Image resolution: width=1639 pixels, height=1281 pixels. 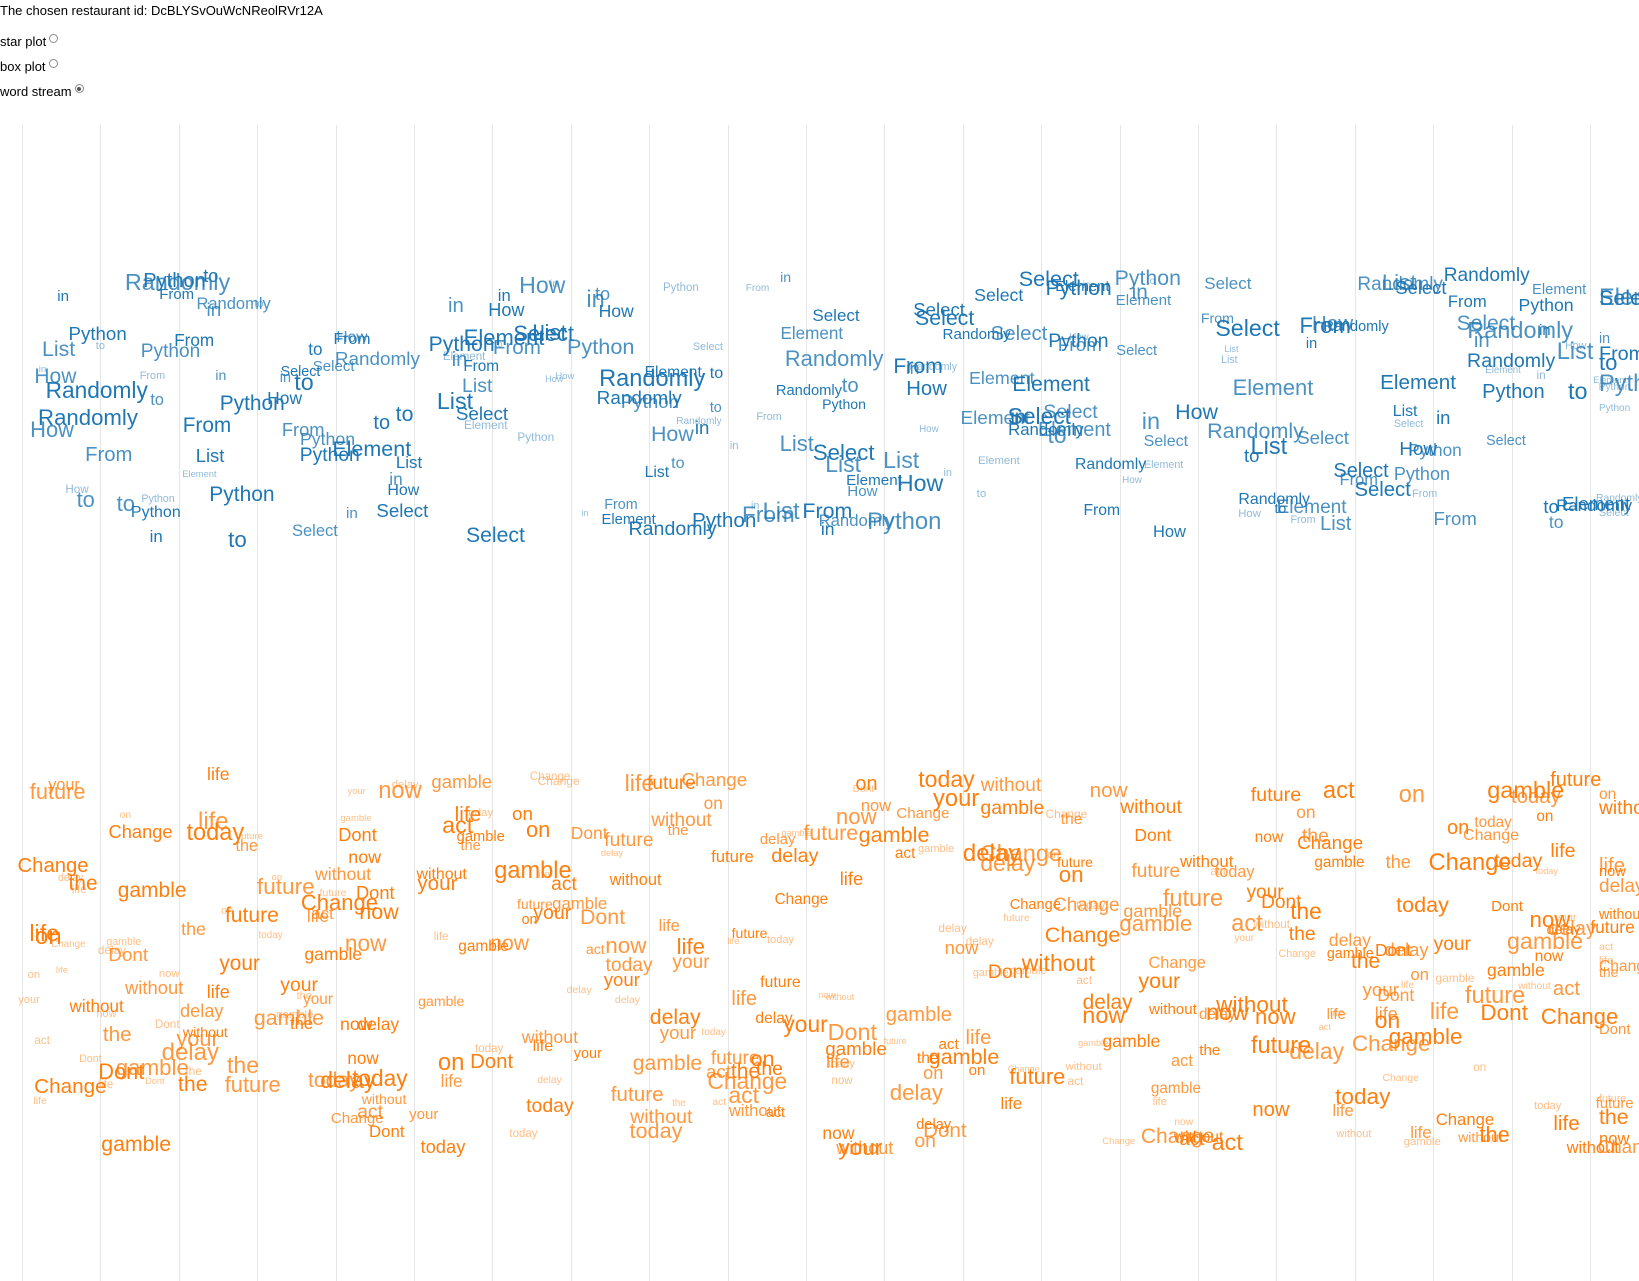 What do you see at coordinates (23, 41) in the screenshot?
I see `option-star-plot-label: star plot` at bounding box center [23, 41].